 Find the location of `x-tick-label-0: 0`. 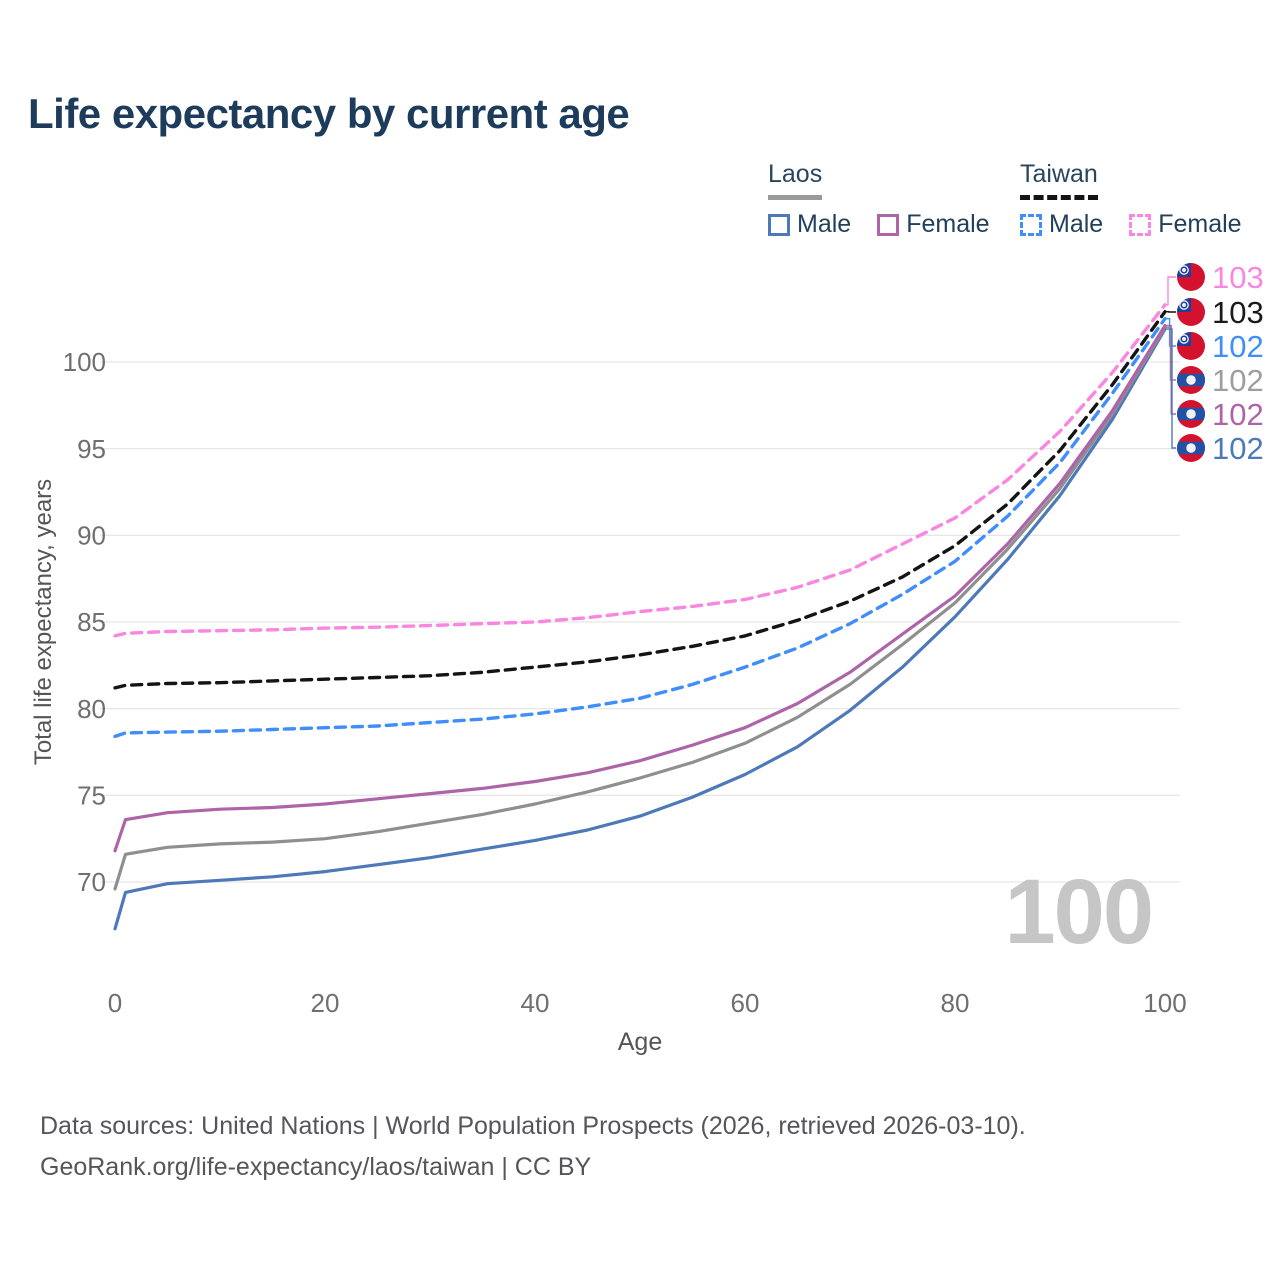

x-tick-label-0: 0 is located at coordinates (115, 1003).